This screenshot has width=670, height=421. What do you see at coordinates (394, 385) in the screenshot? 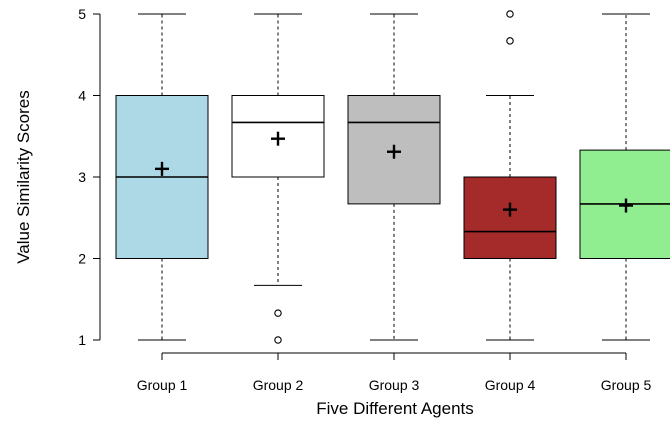
I see `x-tick-label: Group 3` at bounding box center [394, 385].